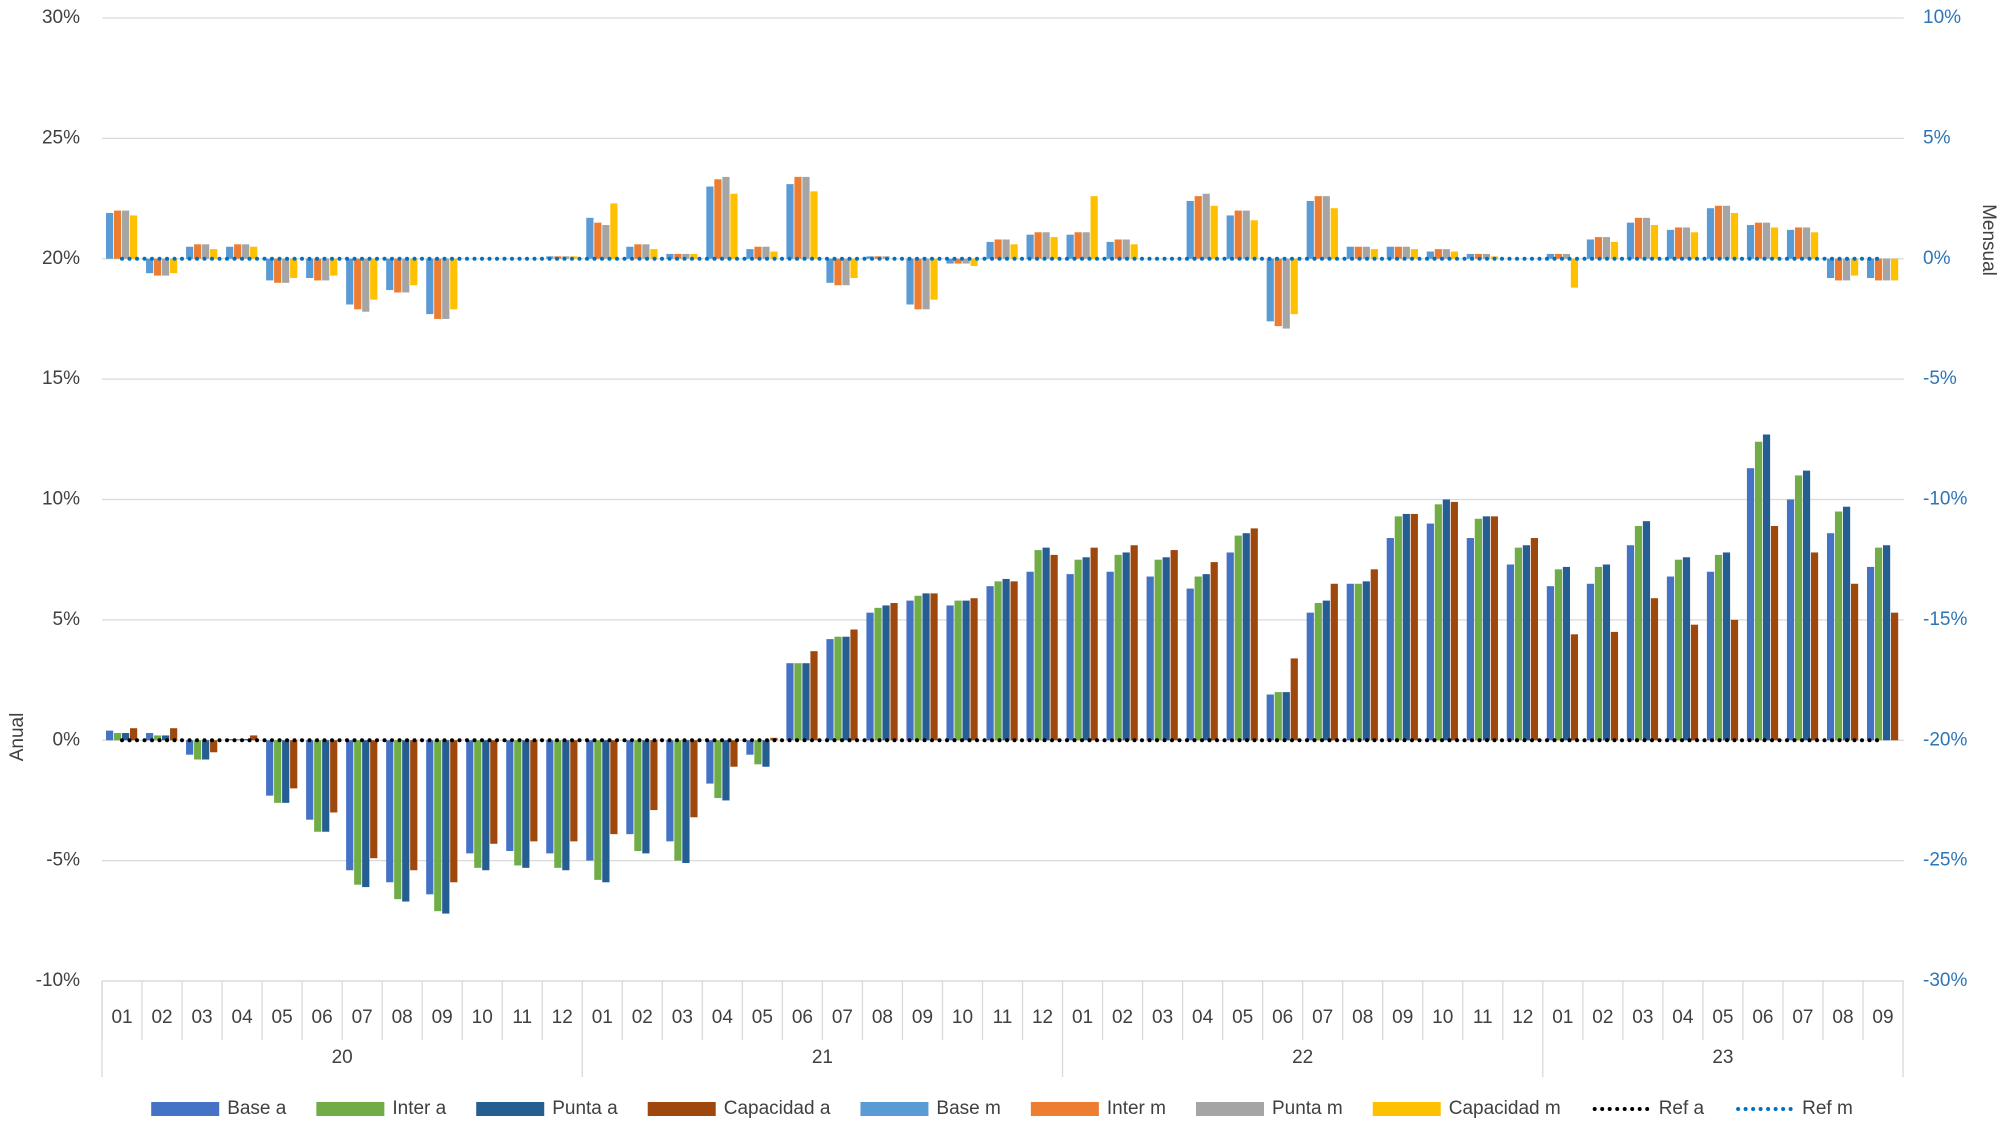 This screenshot has width=2003, height=1127. What do you see at coordinates (17, 737) in the screenshot?
I see `y-axis-title: Anual` at bounding box center [17, 737].